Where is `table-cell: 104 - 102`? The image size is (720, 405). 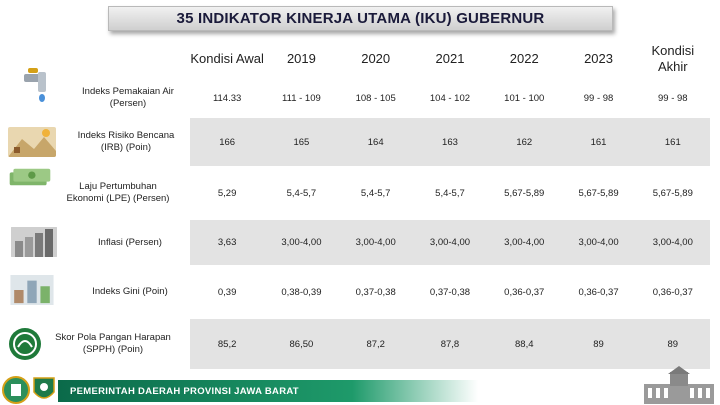 table-cell: 104 - 102 is located at coordinates (450, 98).